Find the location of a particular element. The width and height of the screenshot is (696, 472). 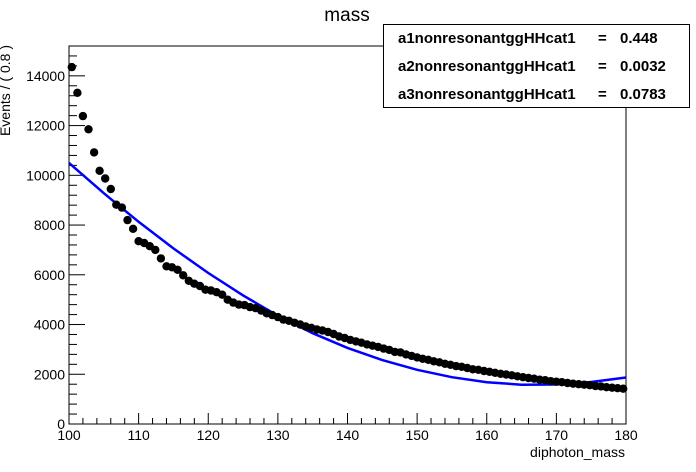

y-axis-label: Events / ( 0.8 ) is located at coordinates (6, 90).